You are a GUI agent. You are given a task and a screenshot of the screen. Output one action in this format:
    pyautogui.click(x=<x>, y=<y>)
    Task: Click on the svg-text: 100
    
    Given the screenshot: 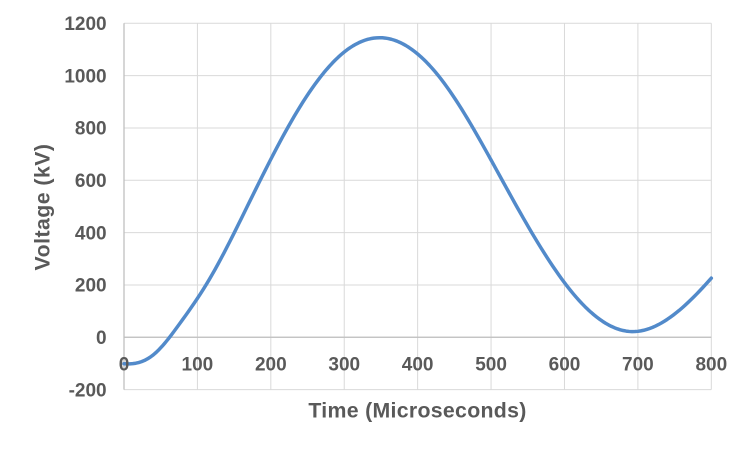 What is the action you would take?
    pyautogui.click(x=198, y=365)
    